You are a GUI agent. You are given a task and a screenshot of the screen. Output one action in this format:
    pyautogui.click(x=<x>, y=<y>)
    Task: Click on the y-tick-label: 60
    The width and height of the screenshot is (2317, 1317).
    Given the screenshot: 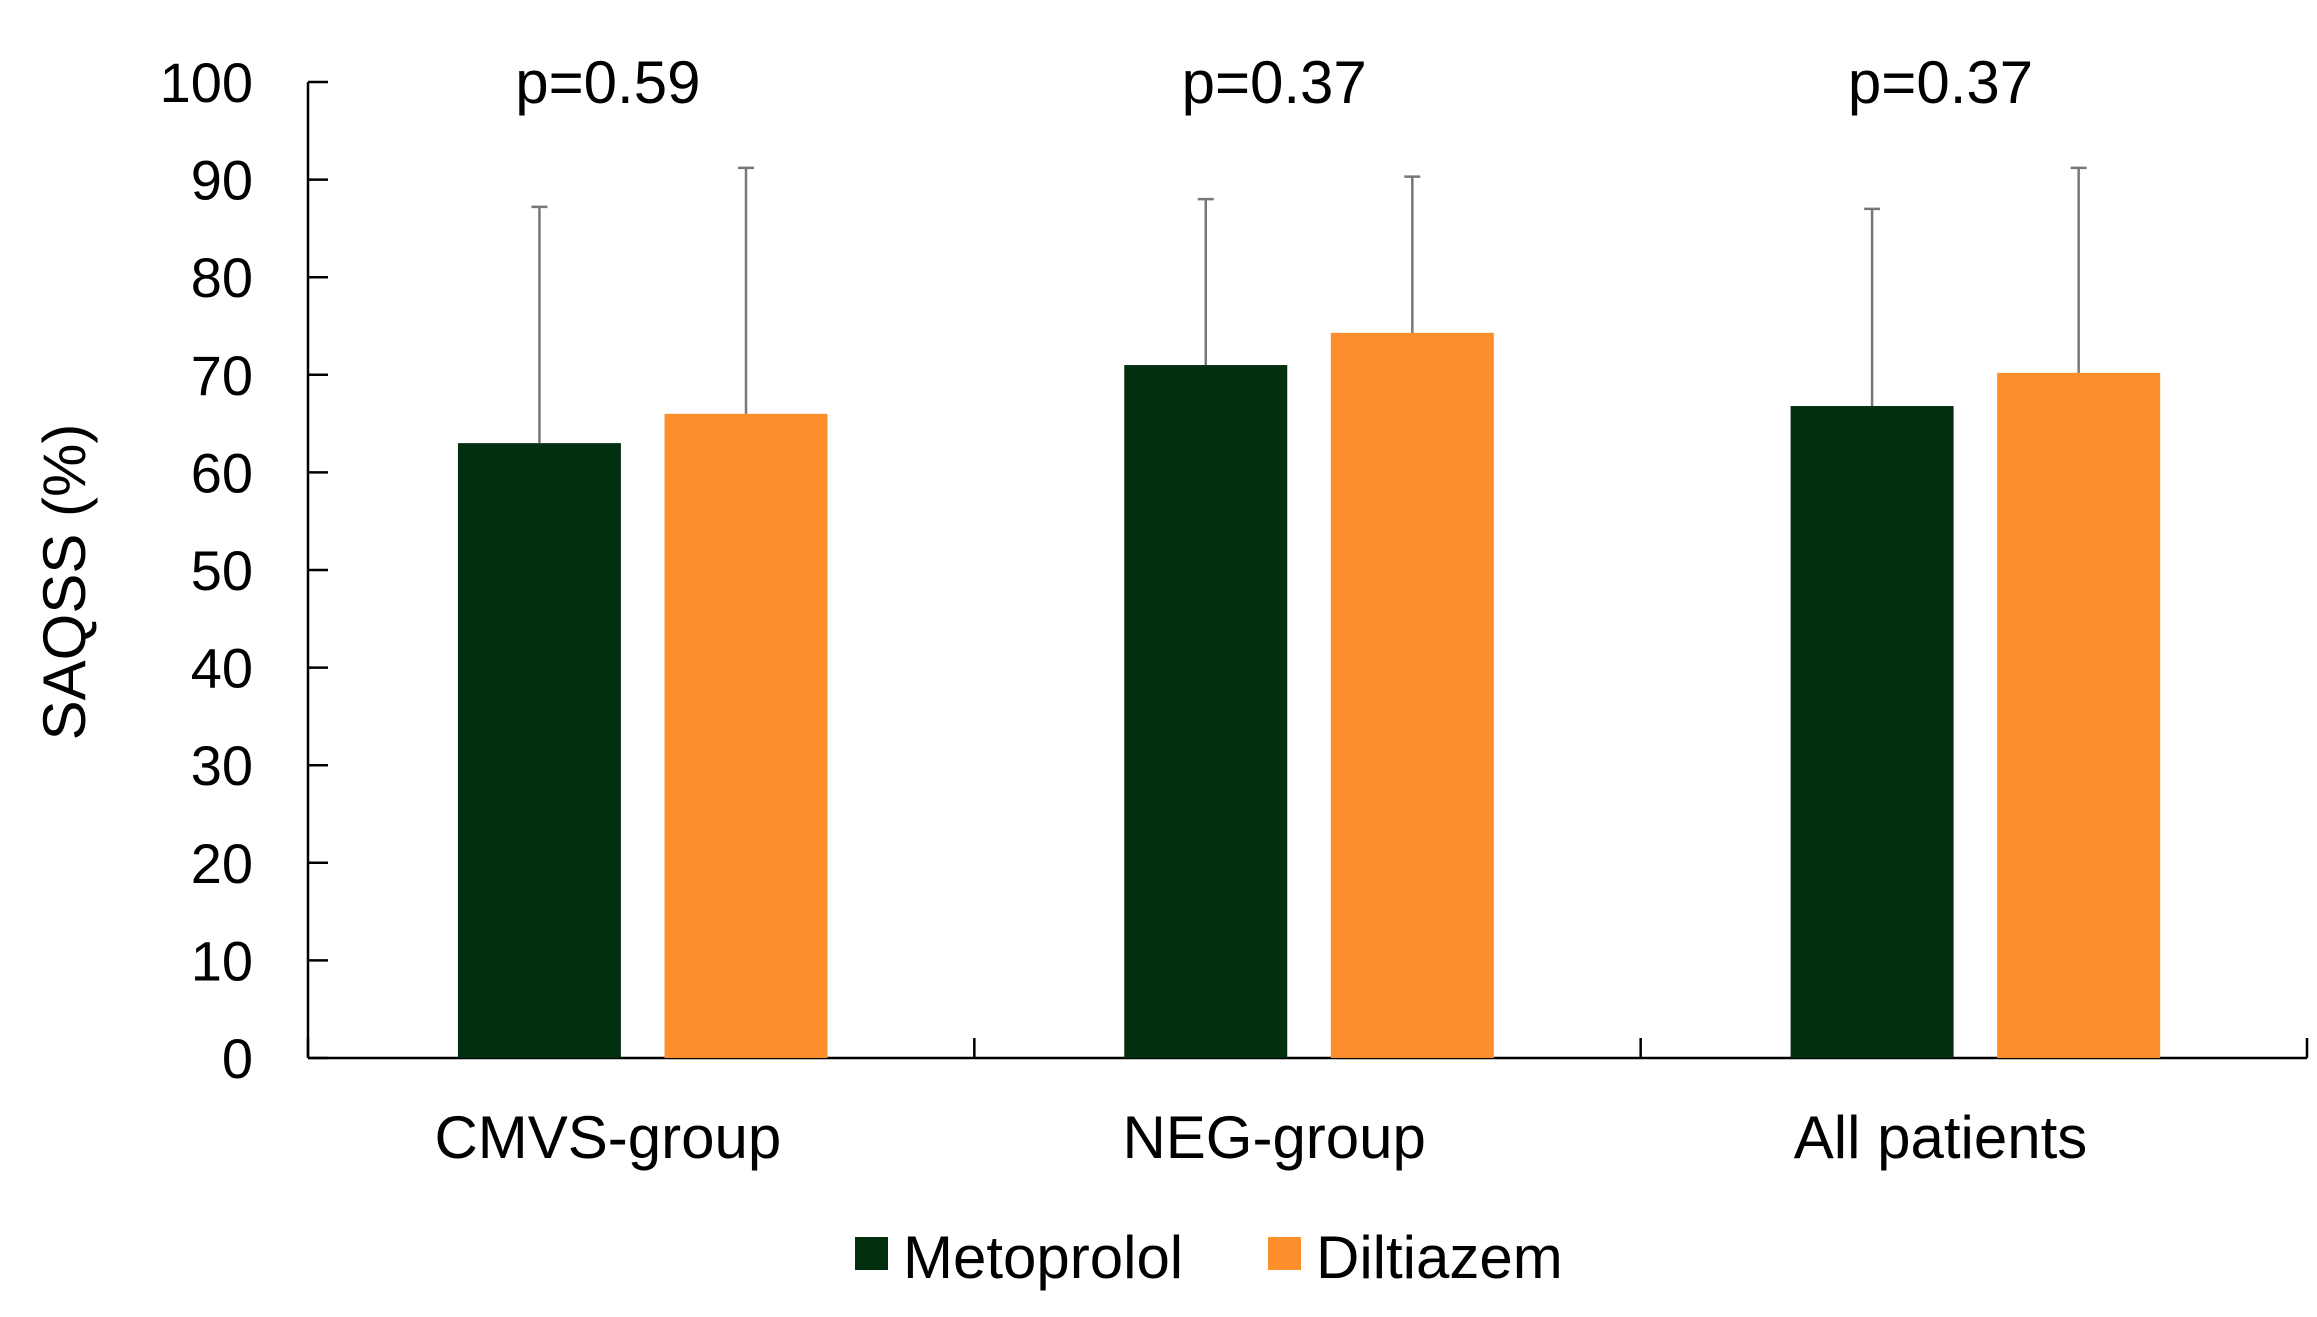 What is the action you would take?
    pyautogui.click(x=222, y=472)
    